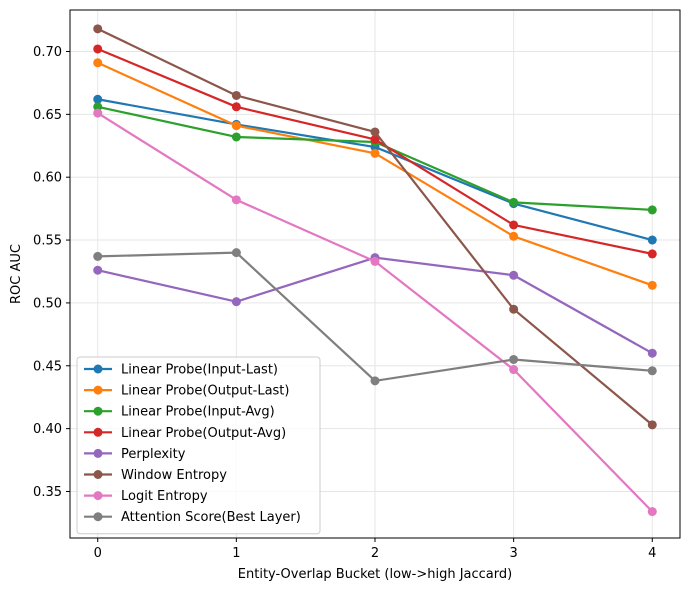 Image resolution: width=690 pixels, height=590 pixels. I want to click on legend-label: Linear Probe(Input-Last), so click(199, 370).